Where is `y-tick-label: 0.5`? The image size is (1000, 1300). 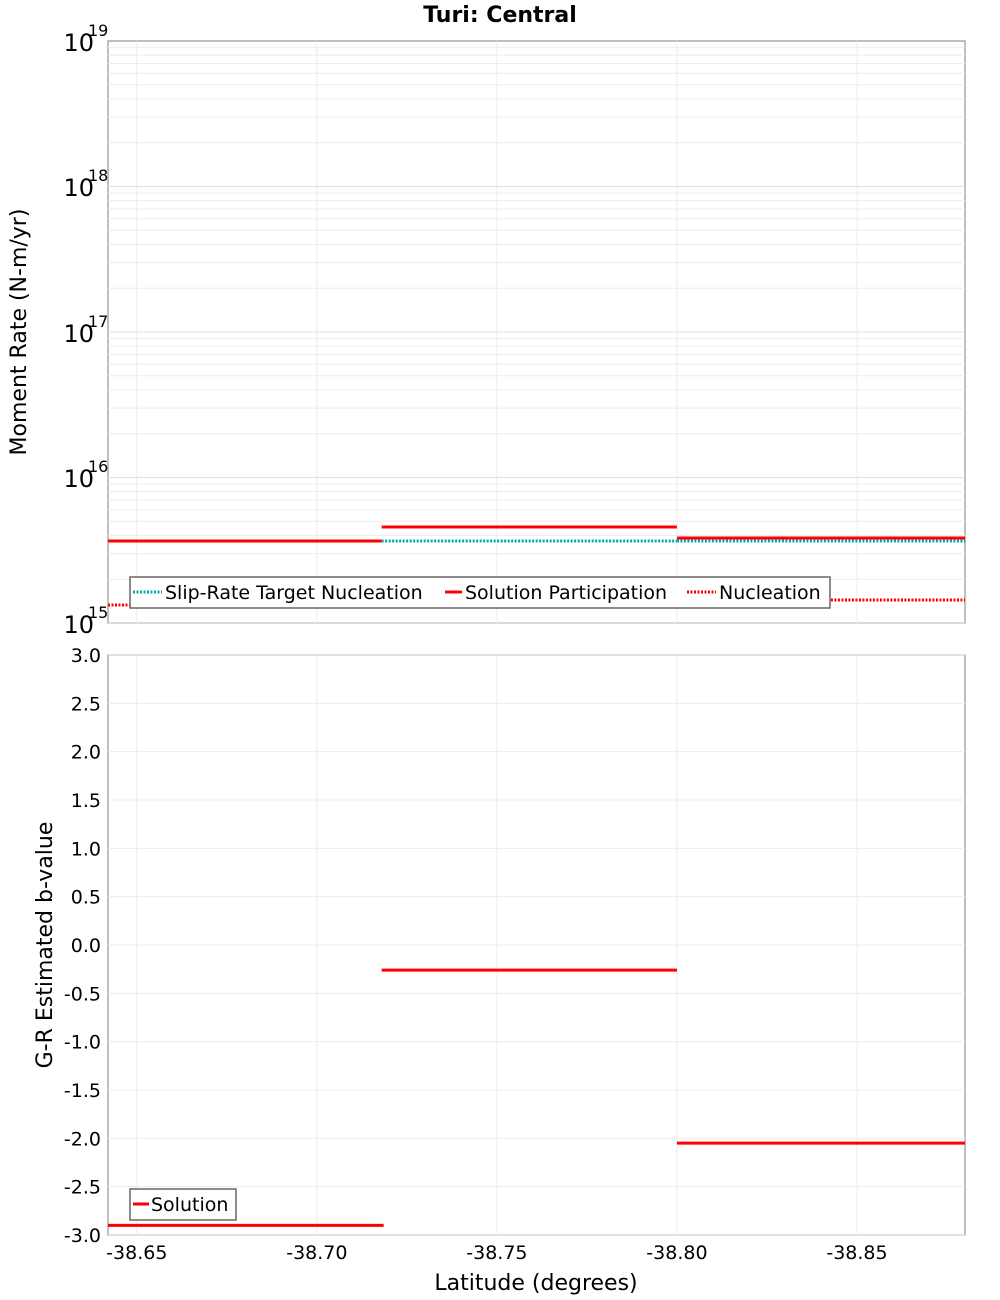
y-tick-label: 0.5 is located at coordinates (86, 898).